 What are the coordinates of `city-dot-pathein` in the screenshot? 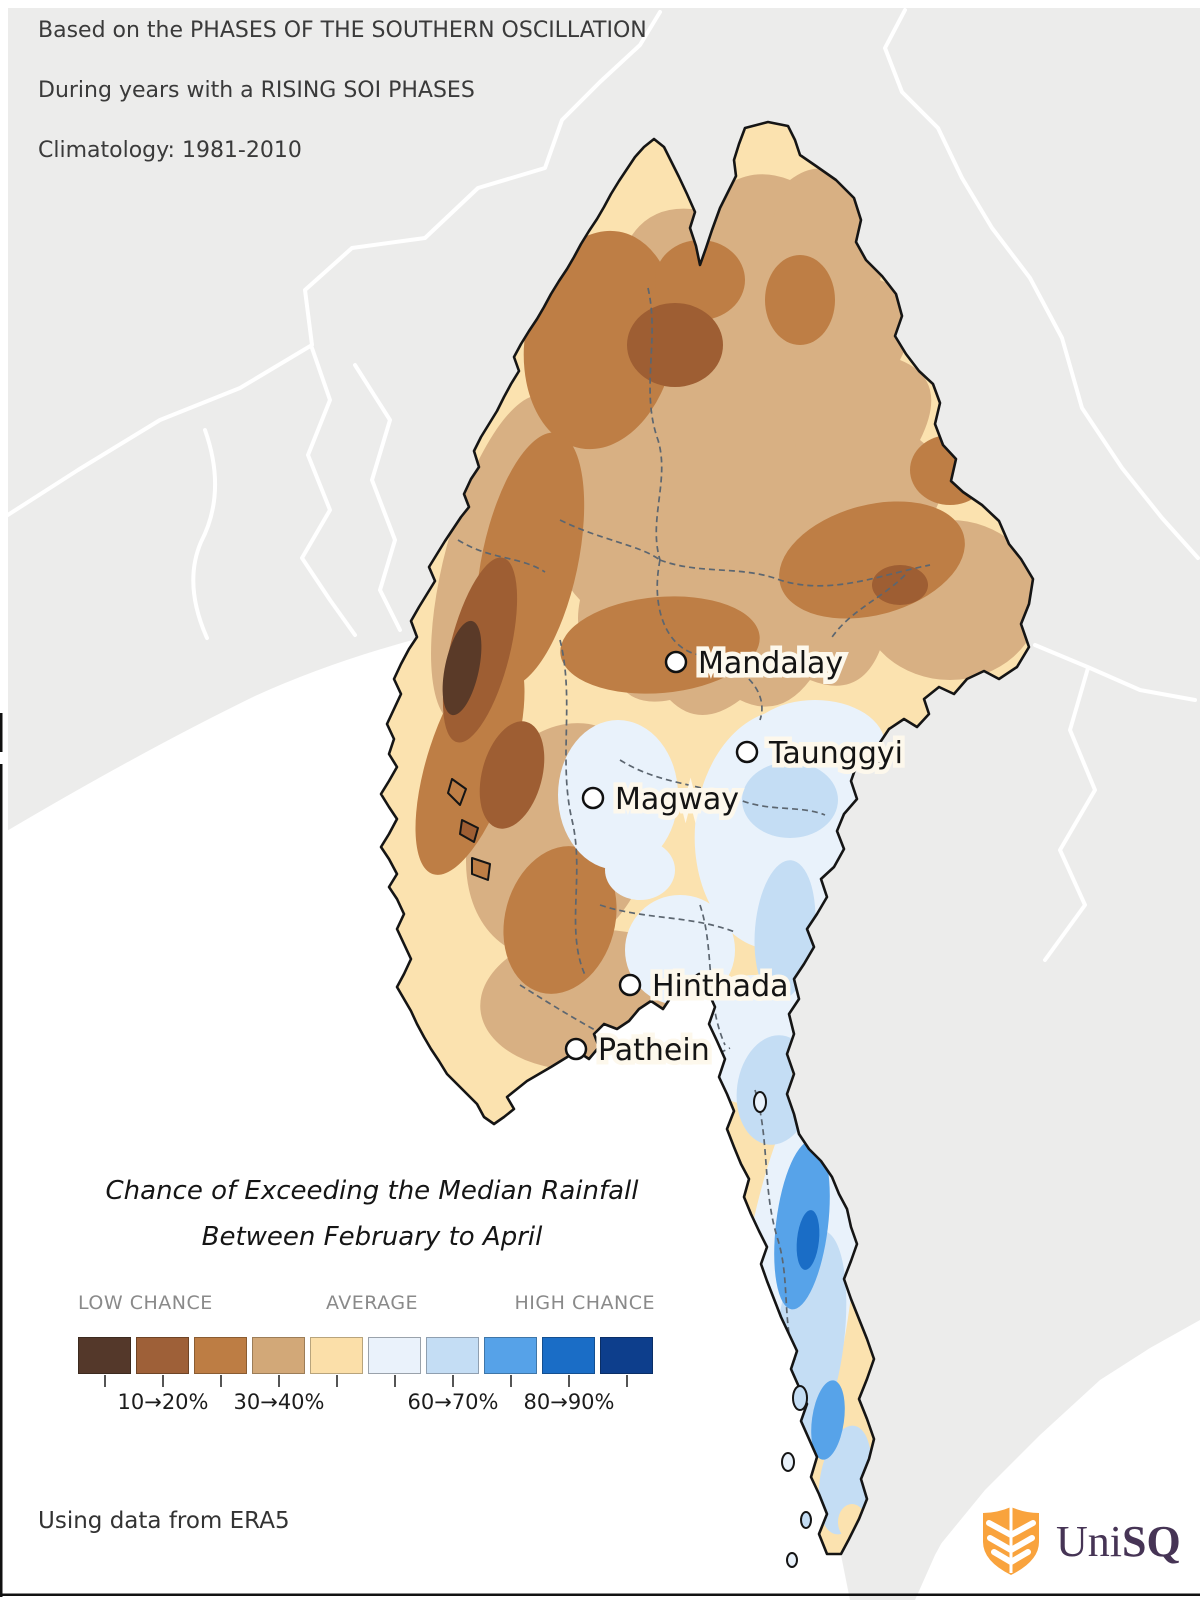 It's located at (576, 1049).